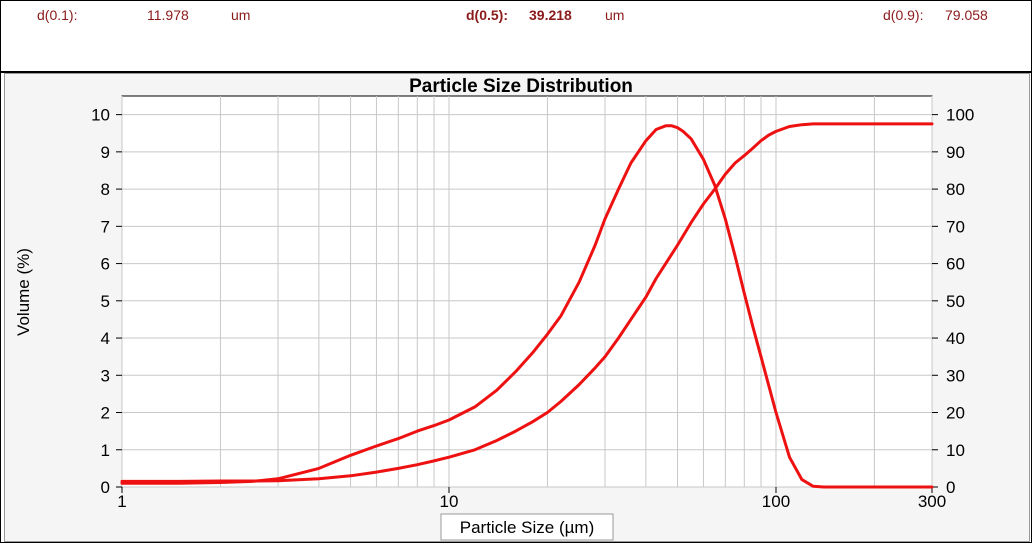 The image size is (1032, 543). I want to click on y2-axis-tick-label: 10, so click(955, 450).